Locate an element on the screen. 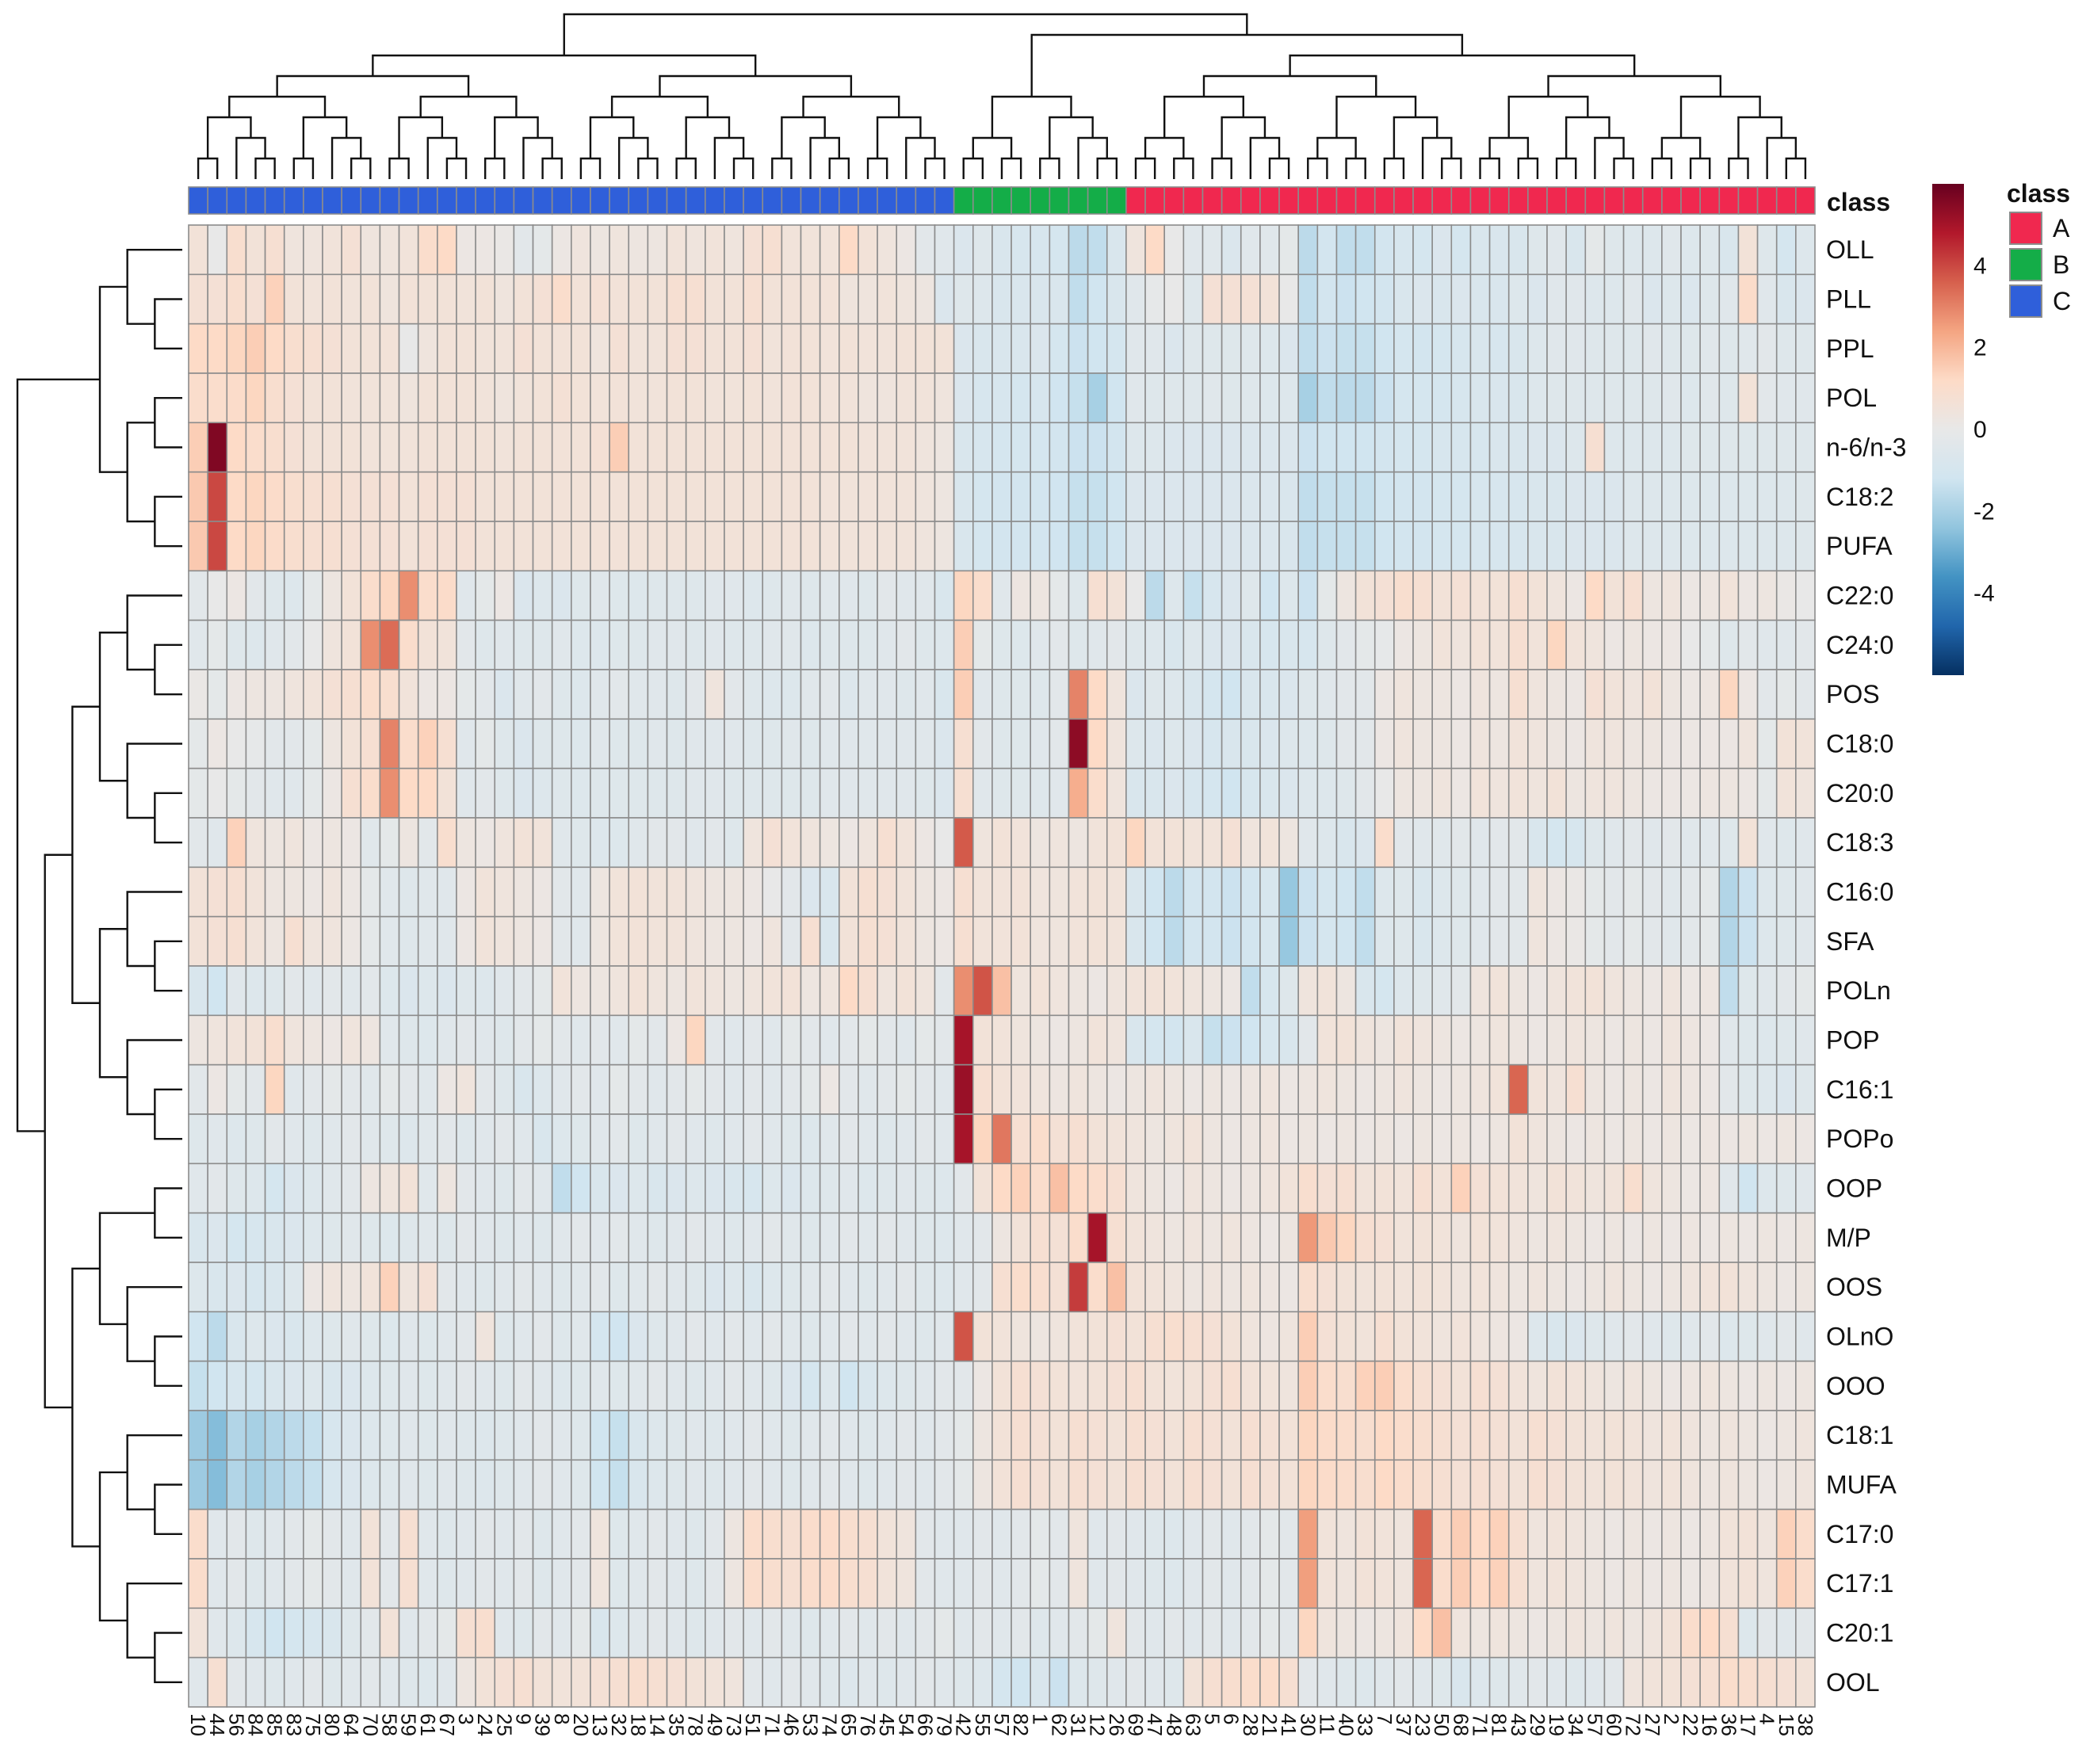  class-legend-label: C is located at coordinates (2062, 301).